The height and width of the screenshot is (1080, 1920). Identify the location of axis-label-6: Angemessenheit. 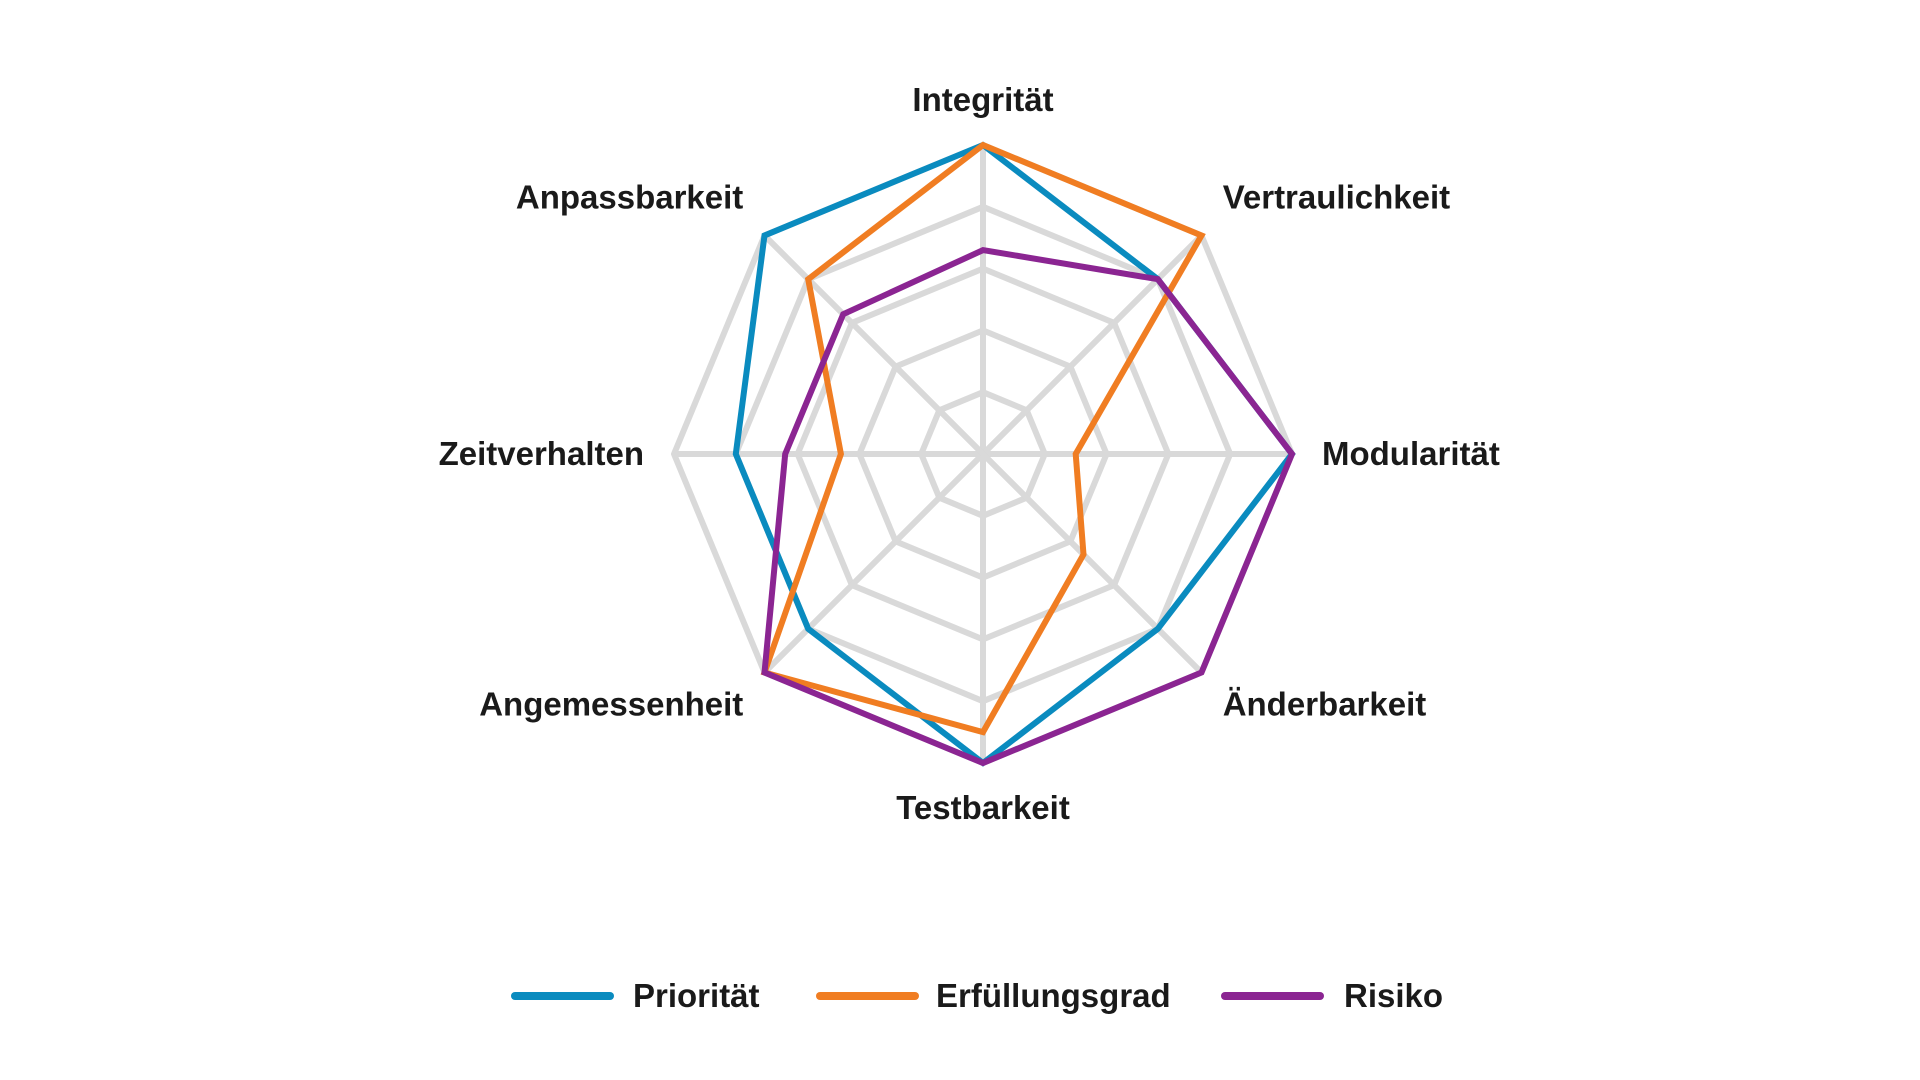
(611, 704).